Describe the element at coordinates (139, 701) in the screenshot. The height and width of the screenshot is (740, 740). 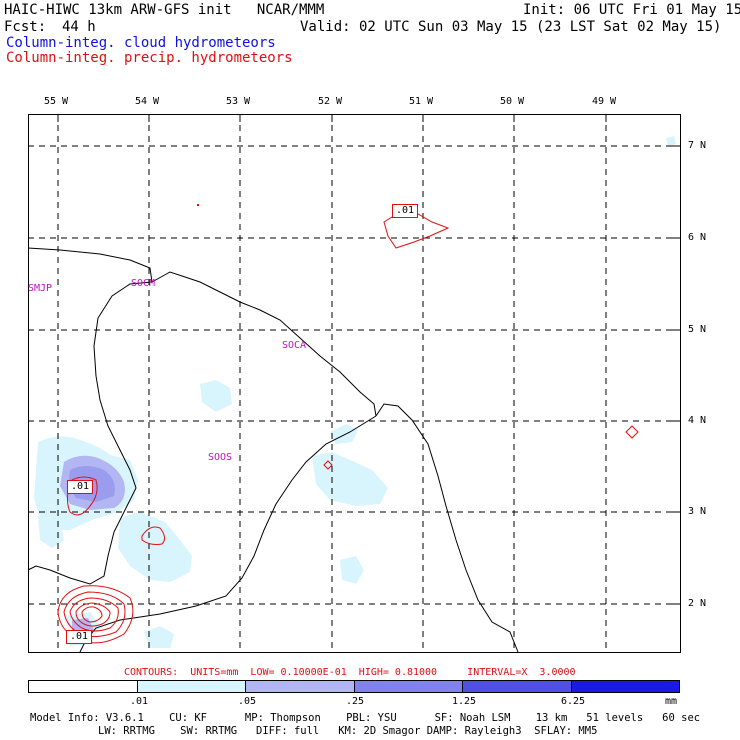
I see `colorbar-tick: .01` at that location.